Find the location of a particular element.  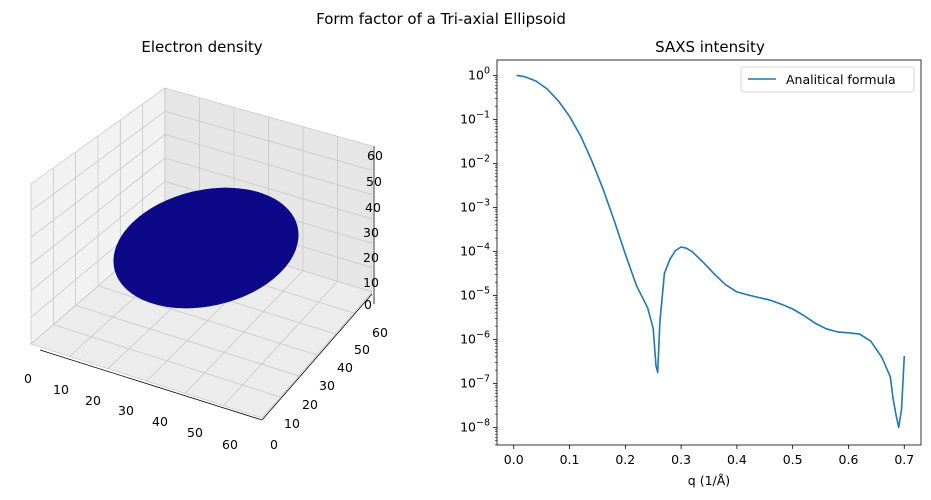

z3d-tick-label: 10 is located at coordinates (371, 282).